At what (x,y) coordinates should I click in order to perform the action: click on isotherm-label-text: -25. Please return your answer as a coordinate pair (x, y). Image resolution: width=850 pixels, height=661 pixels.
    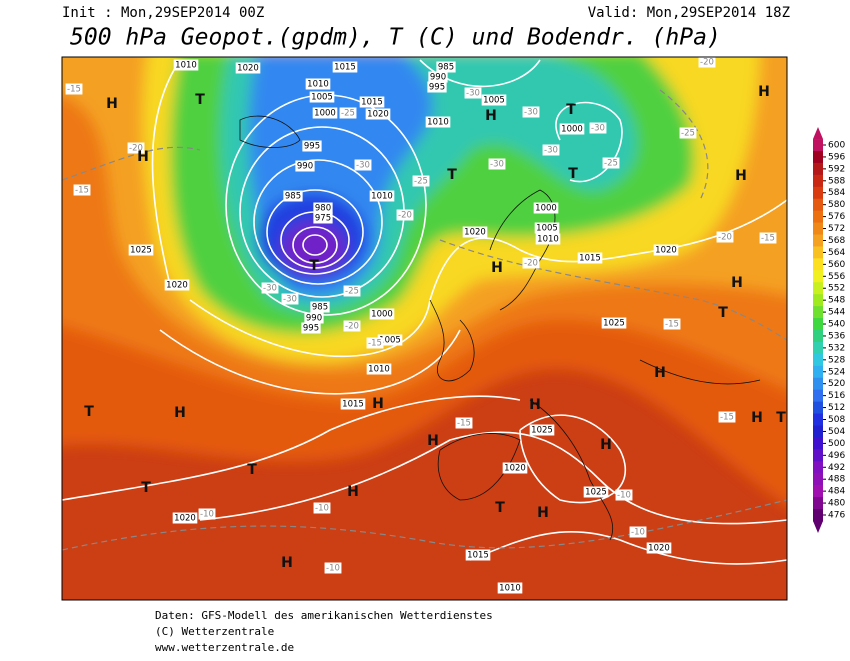
    Looking at the image, I should click on (611, 164).